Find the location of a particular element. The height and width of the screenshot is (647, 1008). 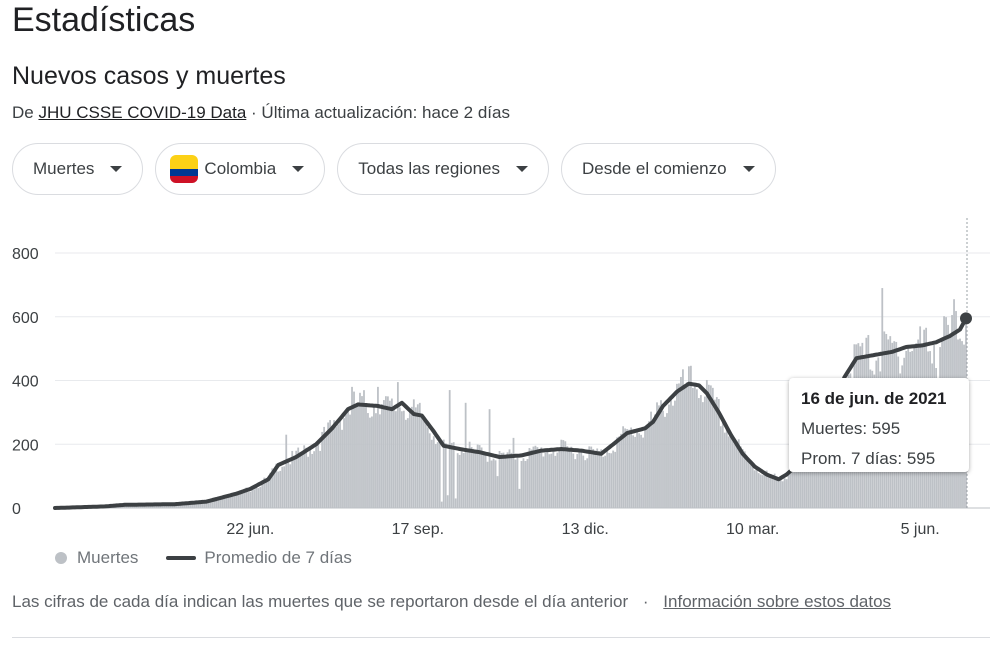

x-tick-label: 22 jun. is located at coordinates (250, 529).